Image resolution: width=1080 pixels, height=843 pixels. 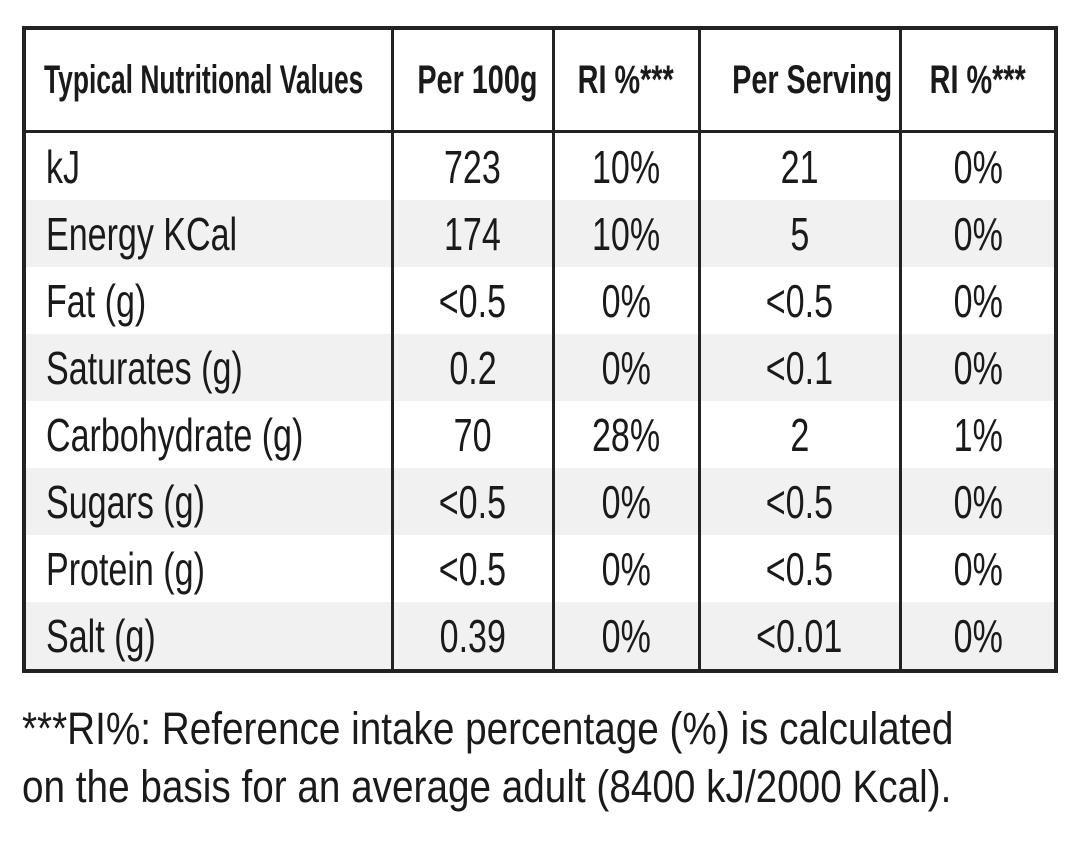 I want to click on cell-text: Carbohydrate (g), so click(x=175, y=434).